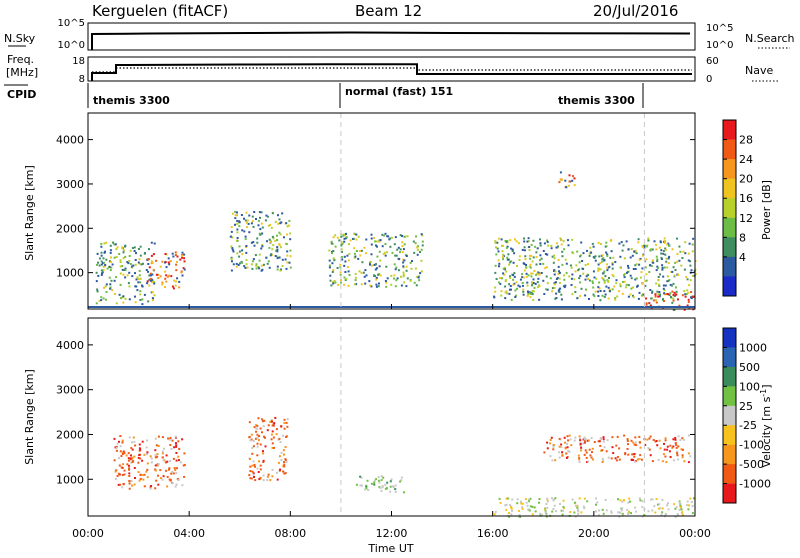 The height and width of the screenshot is (558, 800). What do you see at coordinates (399, 91) in the screenshot?
I see `cpid-segment-2: normal (fast) 151` at bounding box center [399, 91].